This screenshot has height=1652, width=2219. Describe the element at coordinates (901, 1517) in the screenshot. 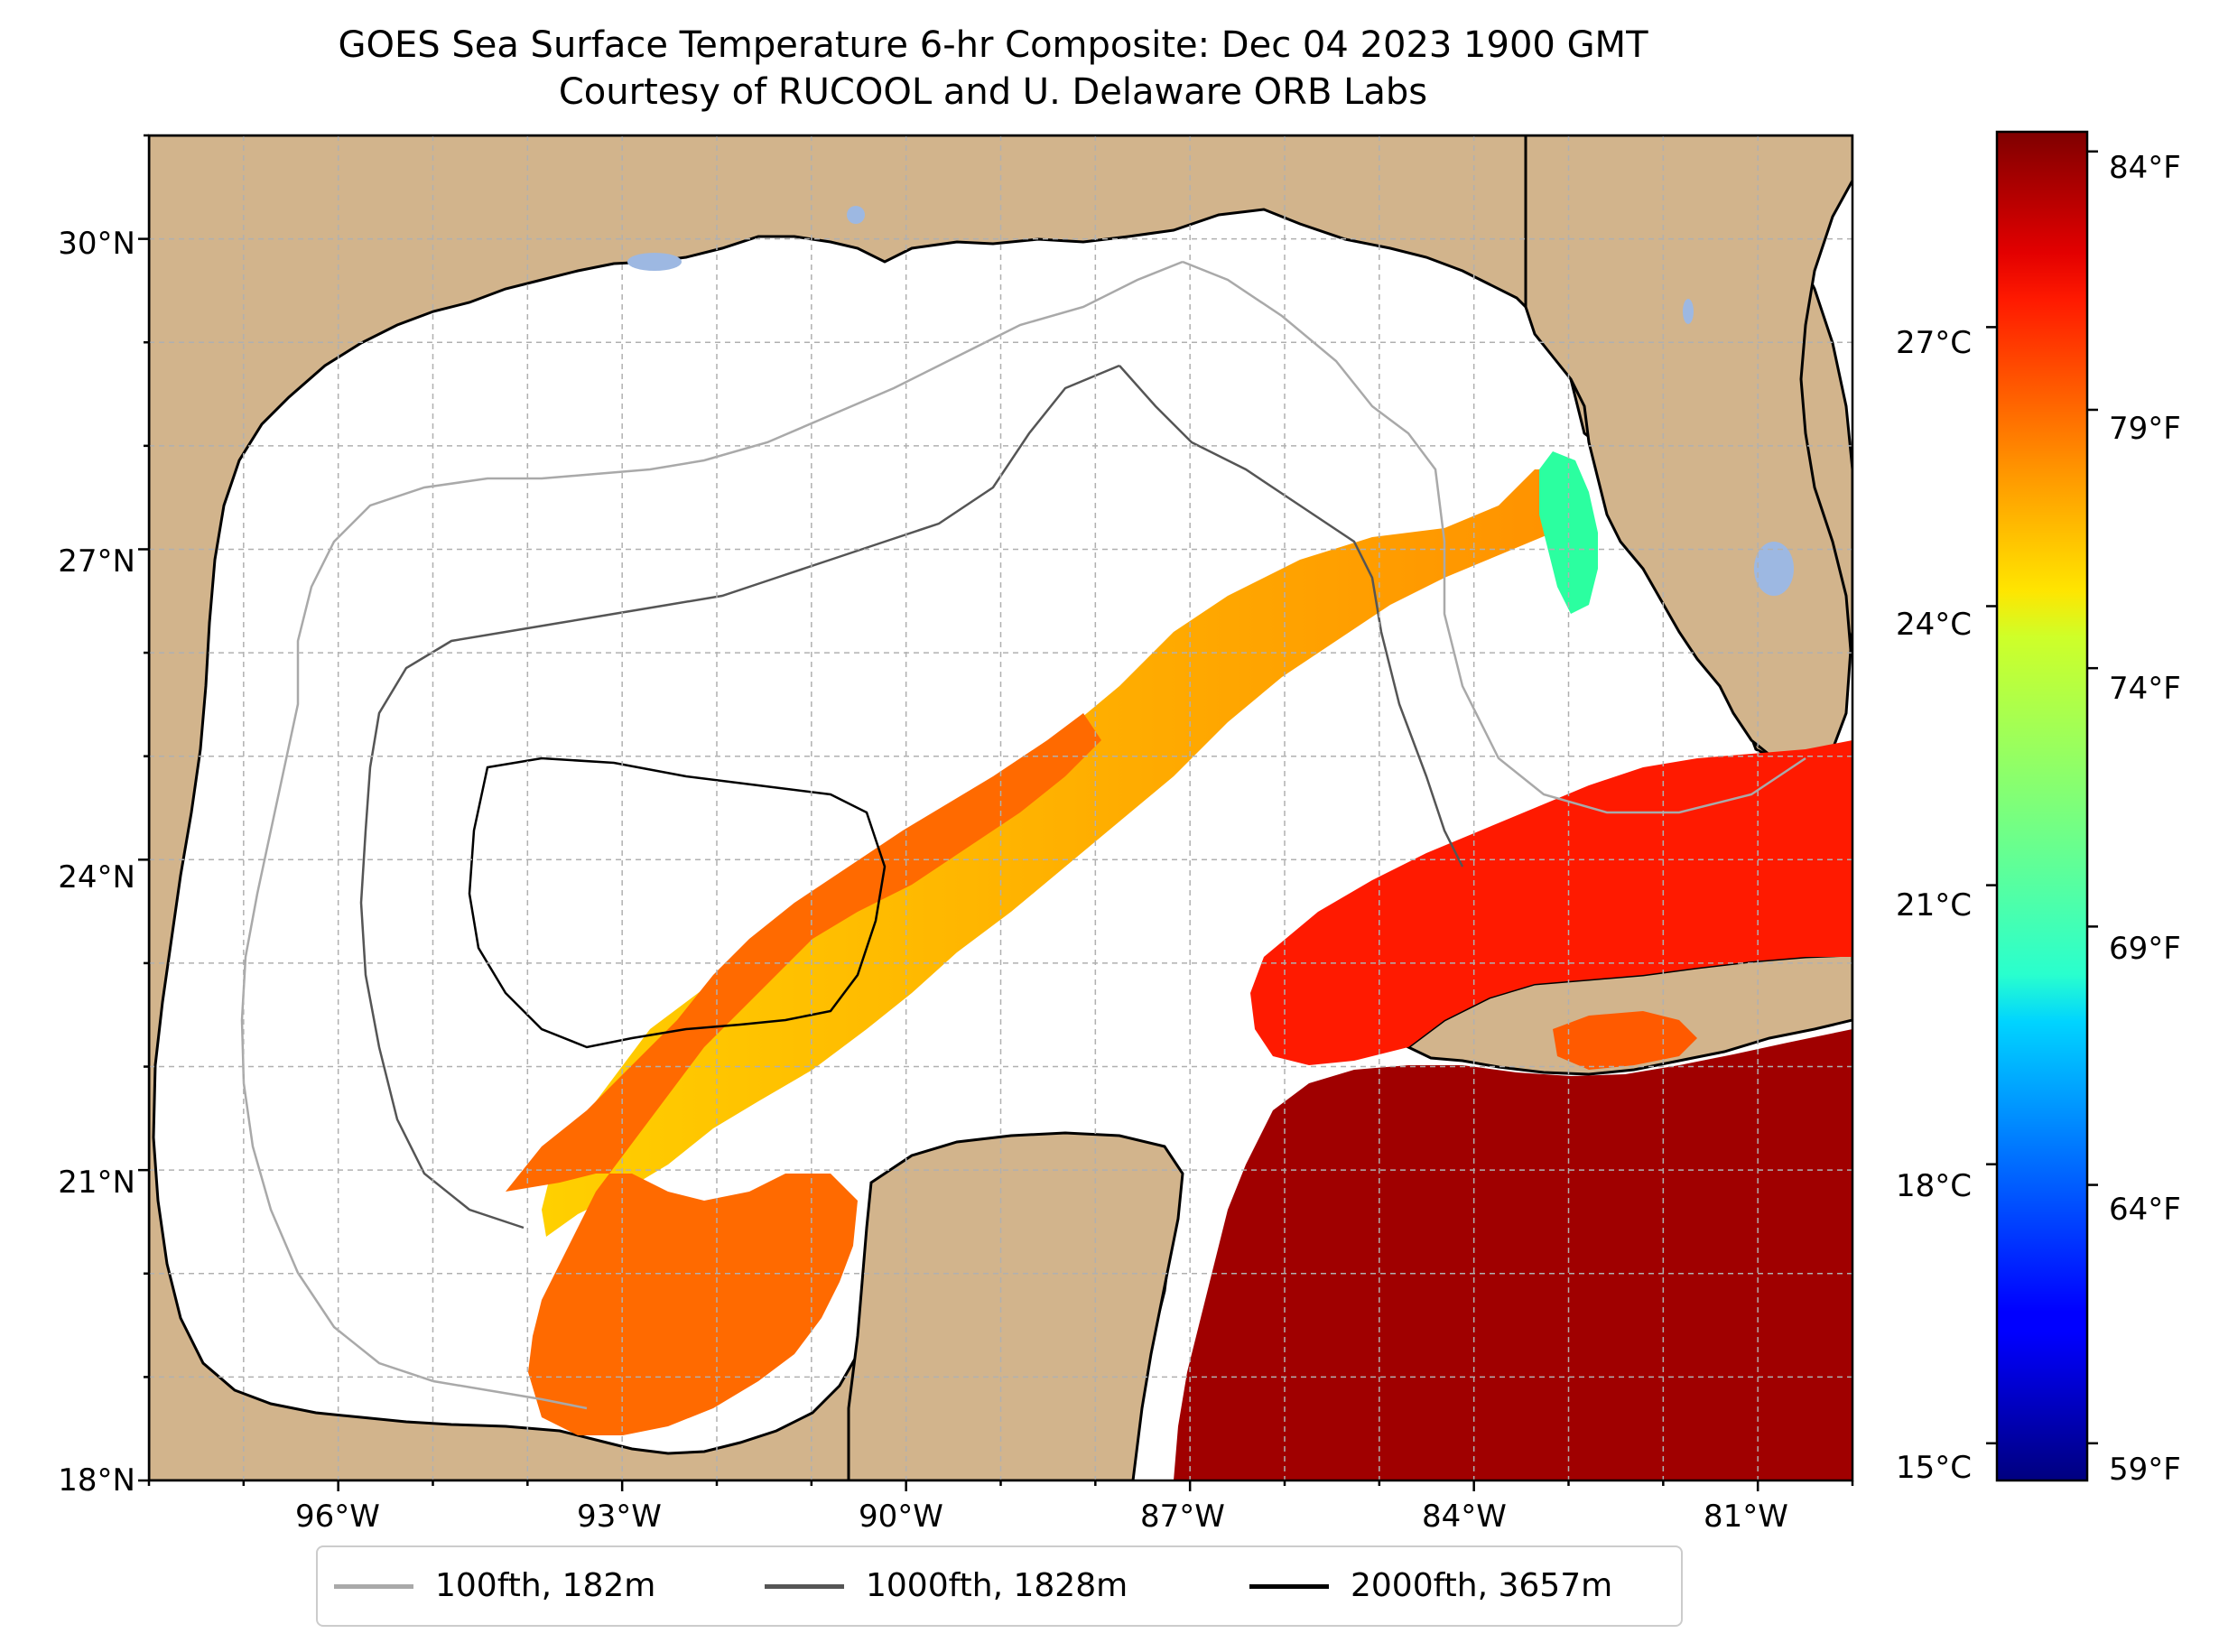

I see `lon-tick-label-90w: 90°W` at that location.